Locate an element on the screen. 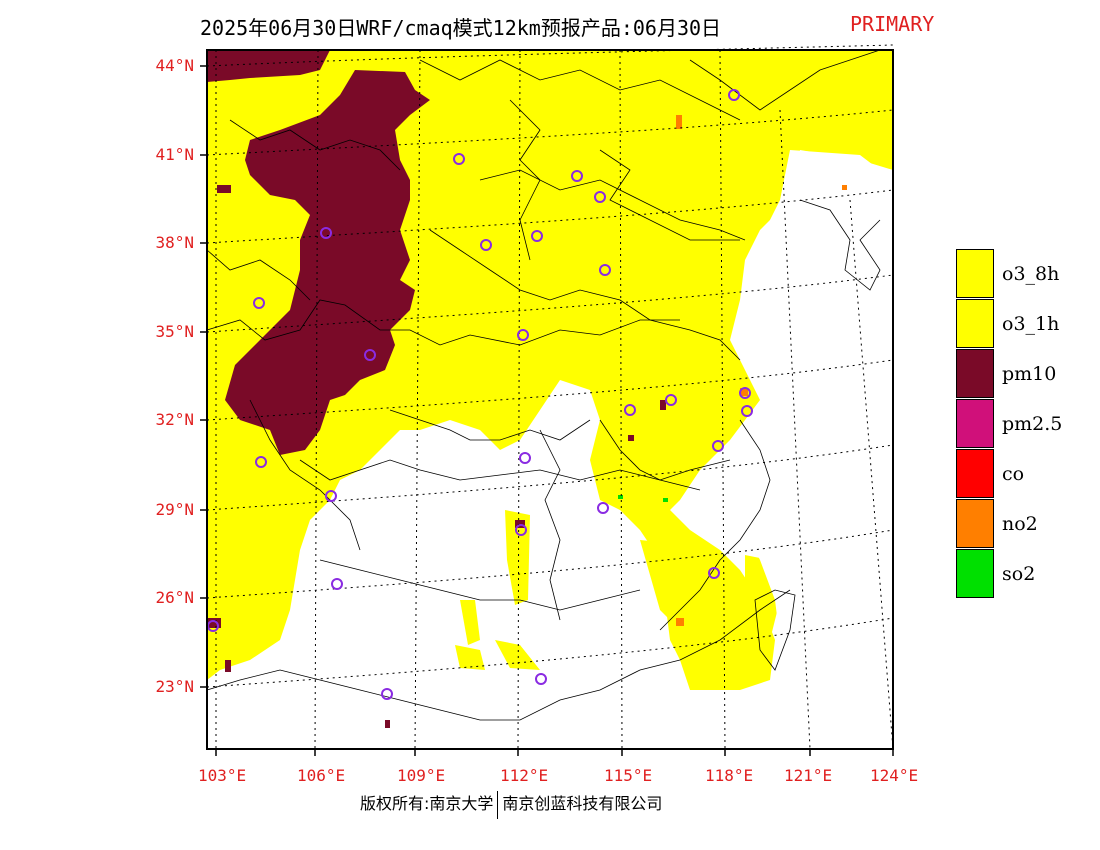  legend-label: o3_8h is located at coordinates (1031, 274).